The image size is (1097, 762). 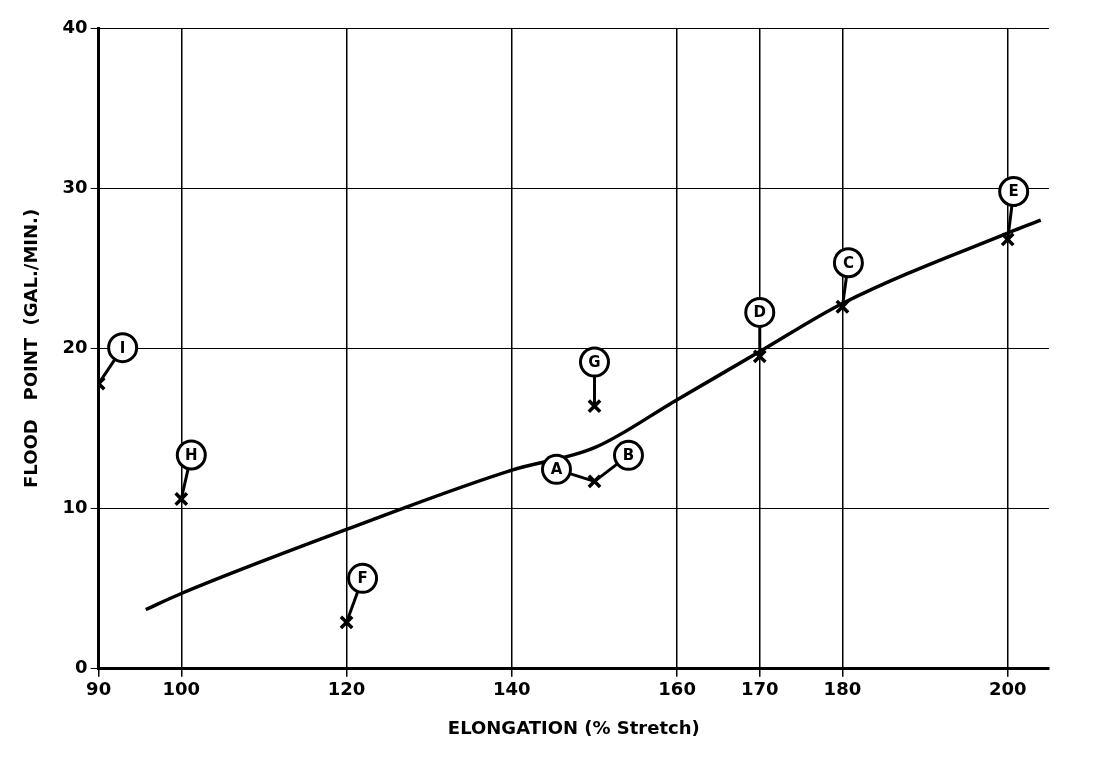 What do you see at coordinates (362, 578) in the screenshot?
I see `annotation: F` at bounding box center [362, 578].